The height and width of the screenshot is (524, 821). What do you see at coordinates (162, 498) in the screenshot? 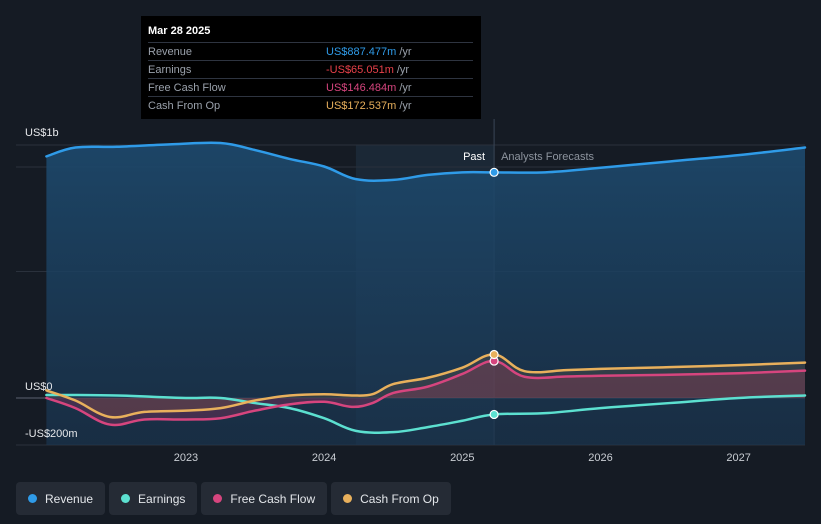
I see `legend-label: Earnings` at bounding box center [162, 498].